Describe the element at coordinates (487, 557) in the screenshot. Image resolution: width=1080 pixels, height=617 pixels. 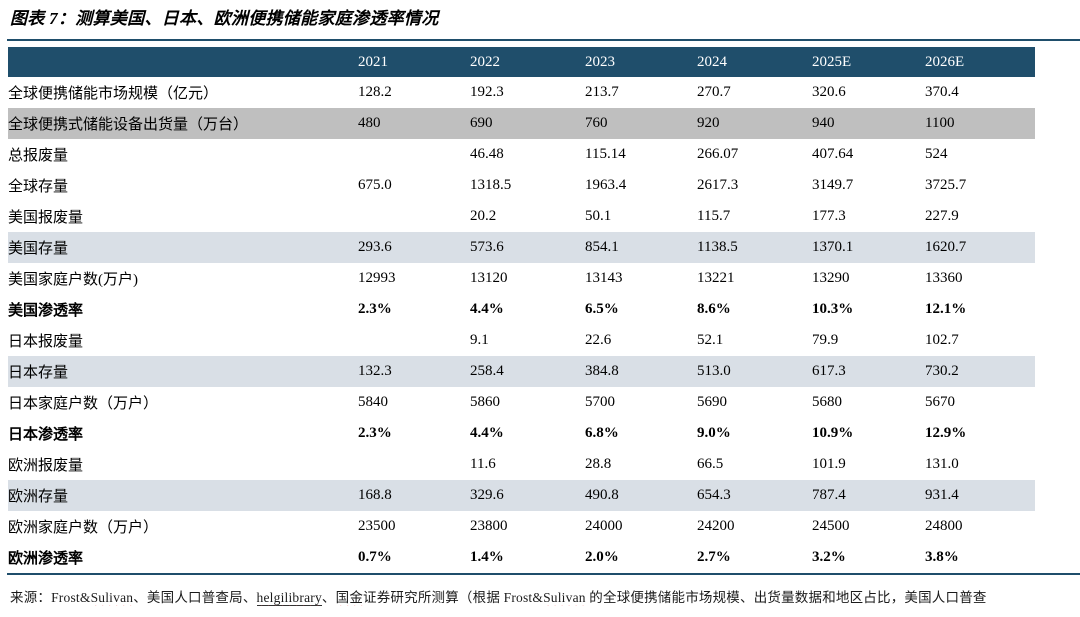
I see `cell-value: 1.4%` at that location.